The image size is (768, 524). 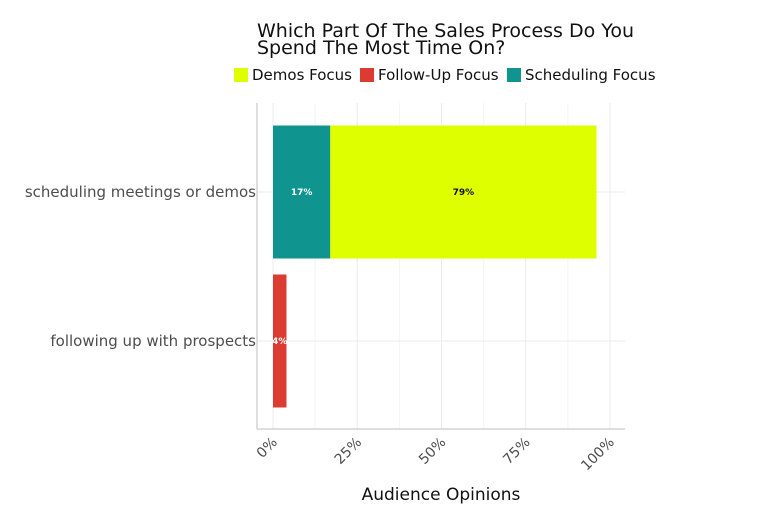 I want to click on bar-data-label: 17%, so click(x=302, y=193).